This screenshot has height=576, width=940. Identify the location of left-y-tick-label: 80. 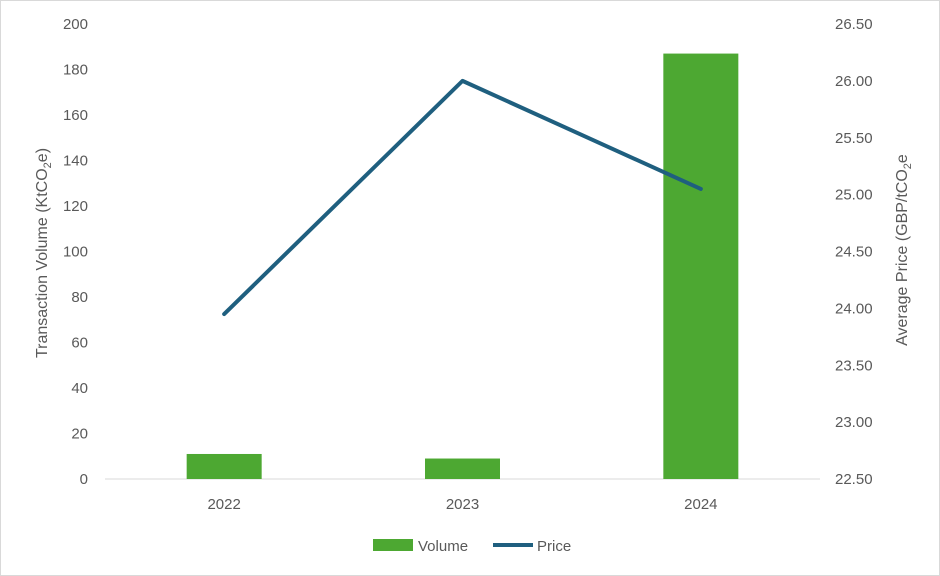
(79, 297).